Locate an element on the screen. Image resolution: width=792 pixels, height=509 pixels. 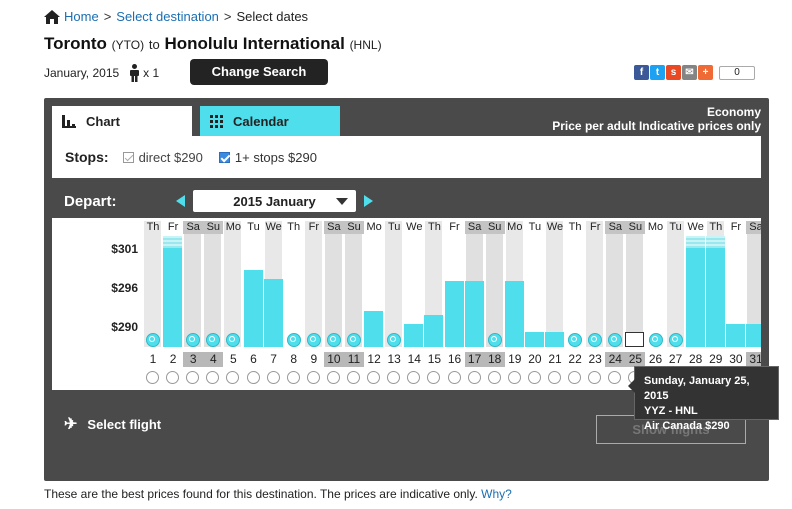
day-number: 14 is located at coordinates (414, 359).